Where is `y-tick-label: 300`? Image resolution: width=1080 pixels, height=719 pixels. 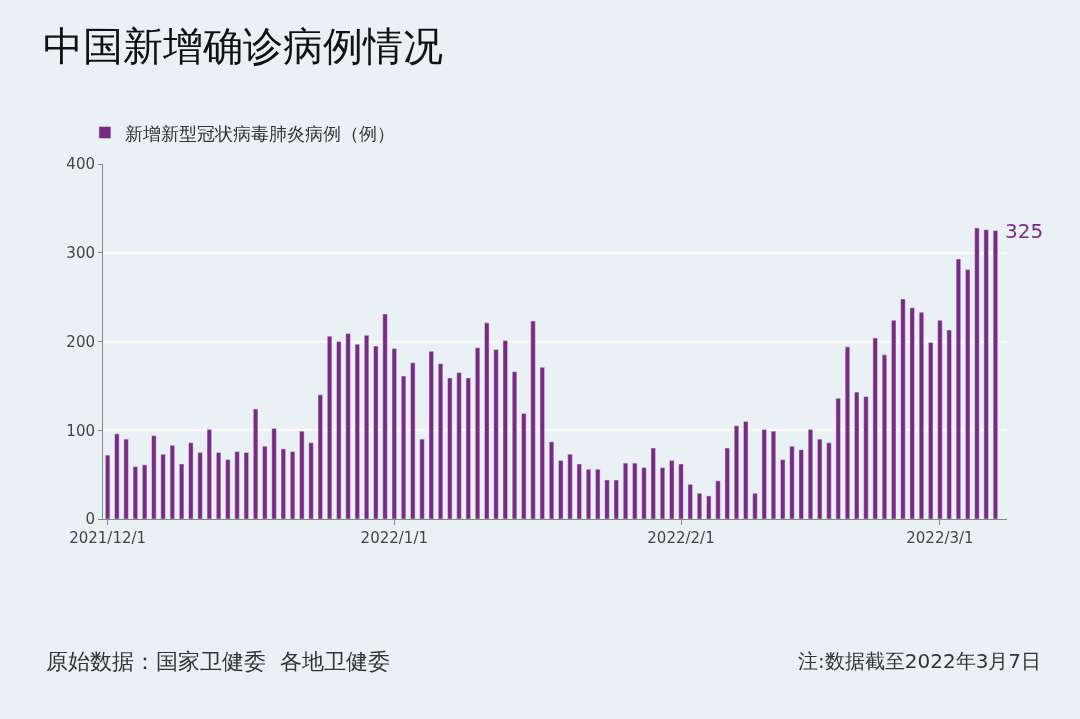 y-tick-label: 300 is located at coordinates (80, 253).